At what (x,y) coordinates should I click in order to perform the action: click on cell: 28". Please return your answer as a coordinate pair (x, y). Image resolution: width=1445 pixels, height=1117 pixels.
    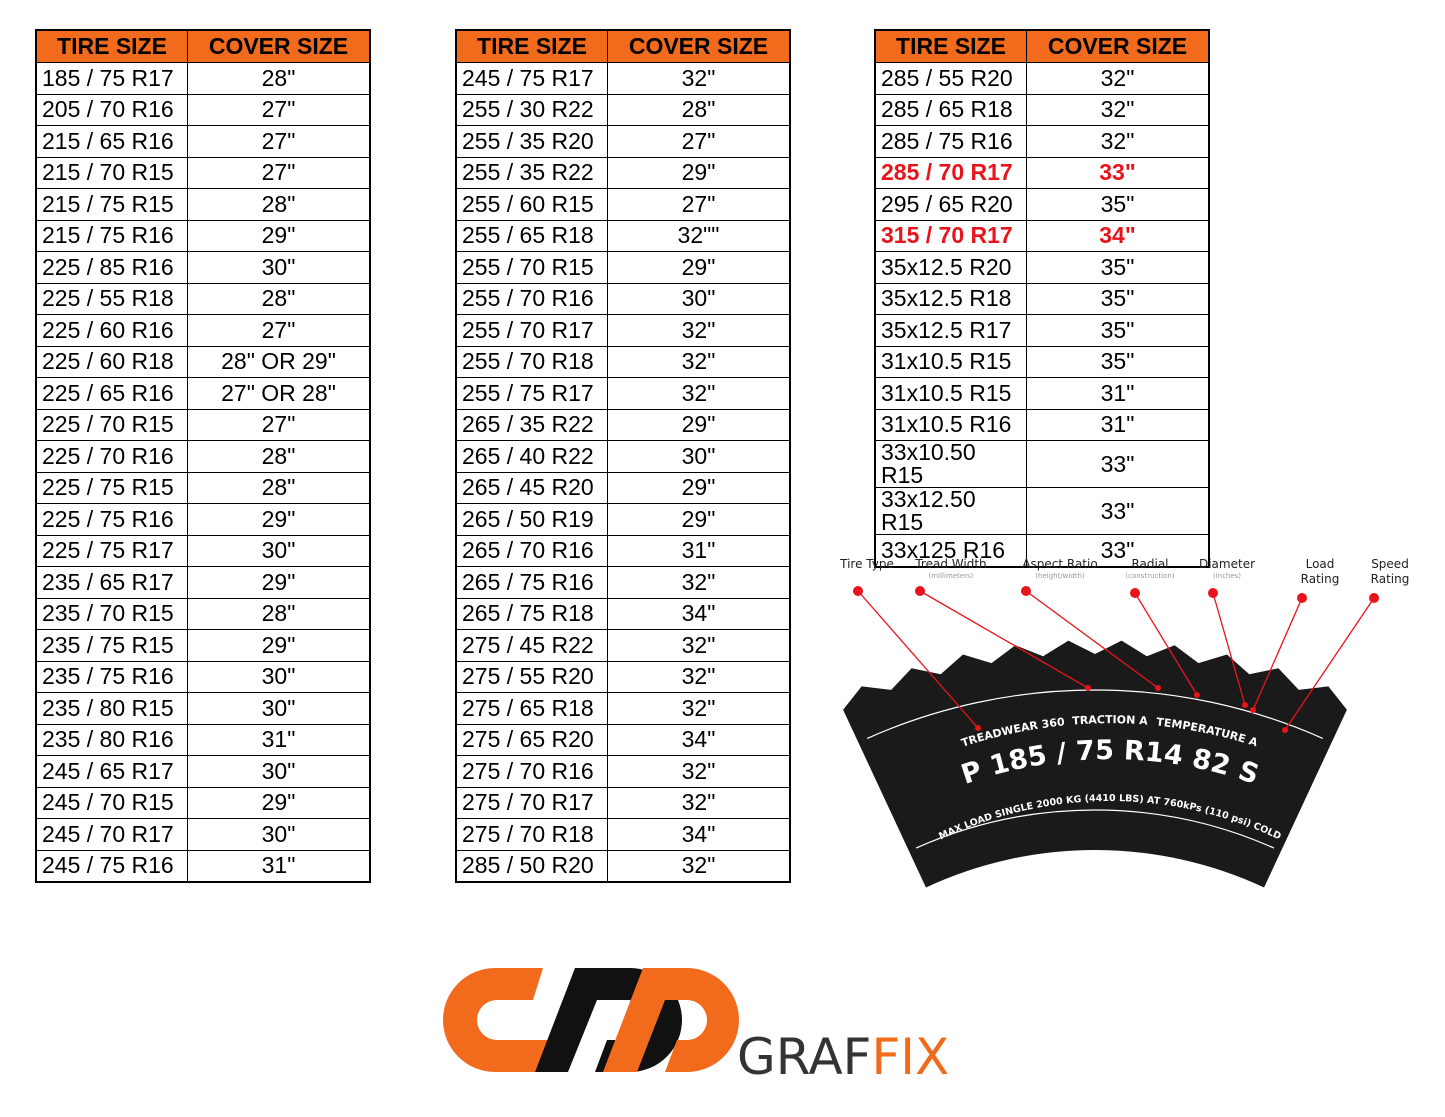
    Looking at the image, I should click on (279, 487).